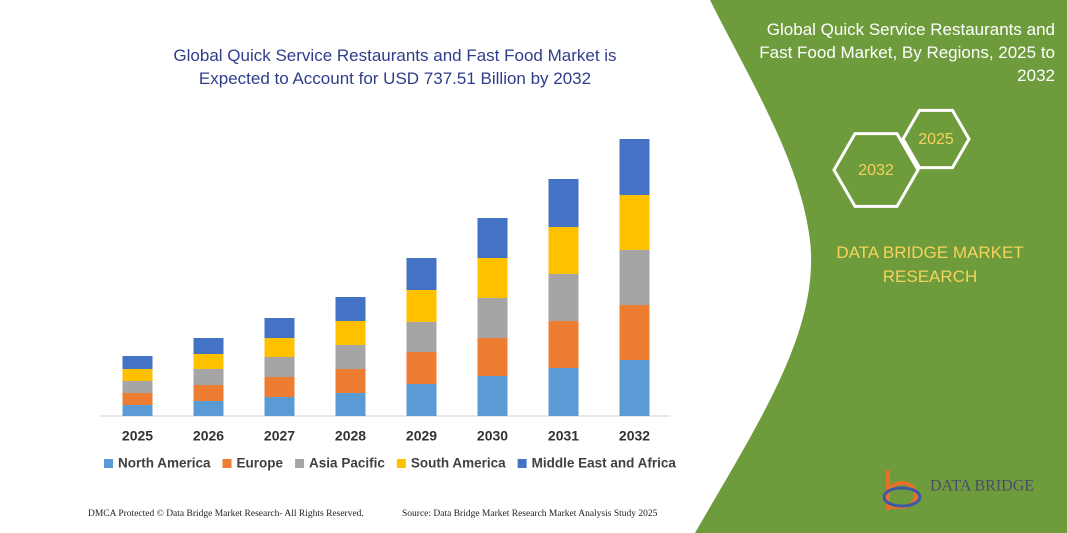  I want to click on x-tick-label: 2028, so click(350, 436).